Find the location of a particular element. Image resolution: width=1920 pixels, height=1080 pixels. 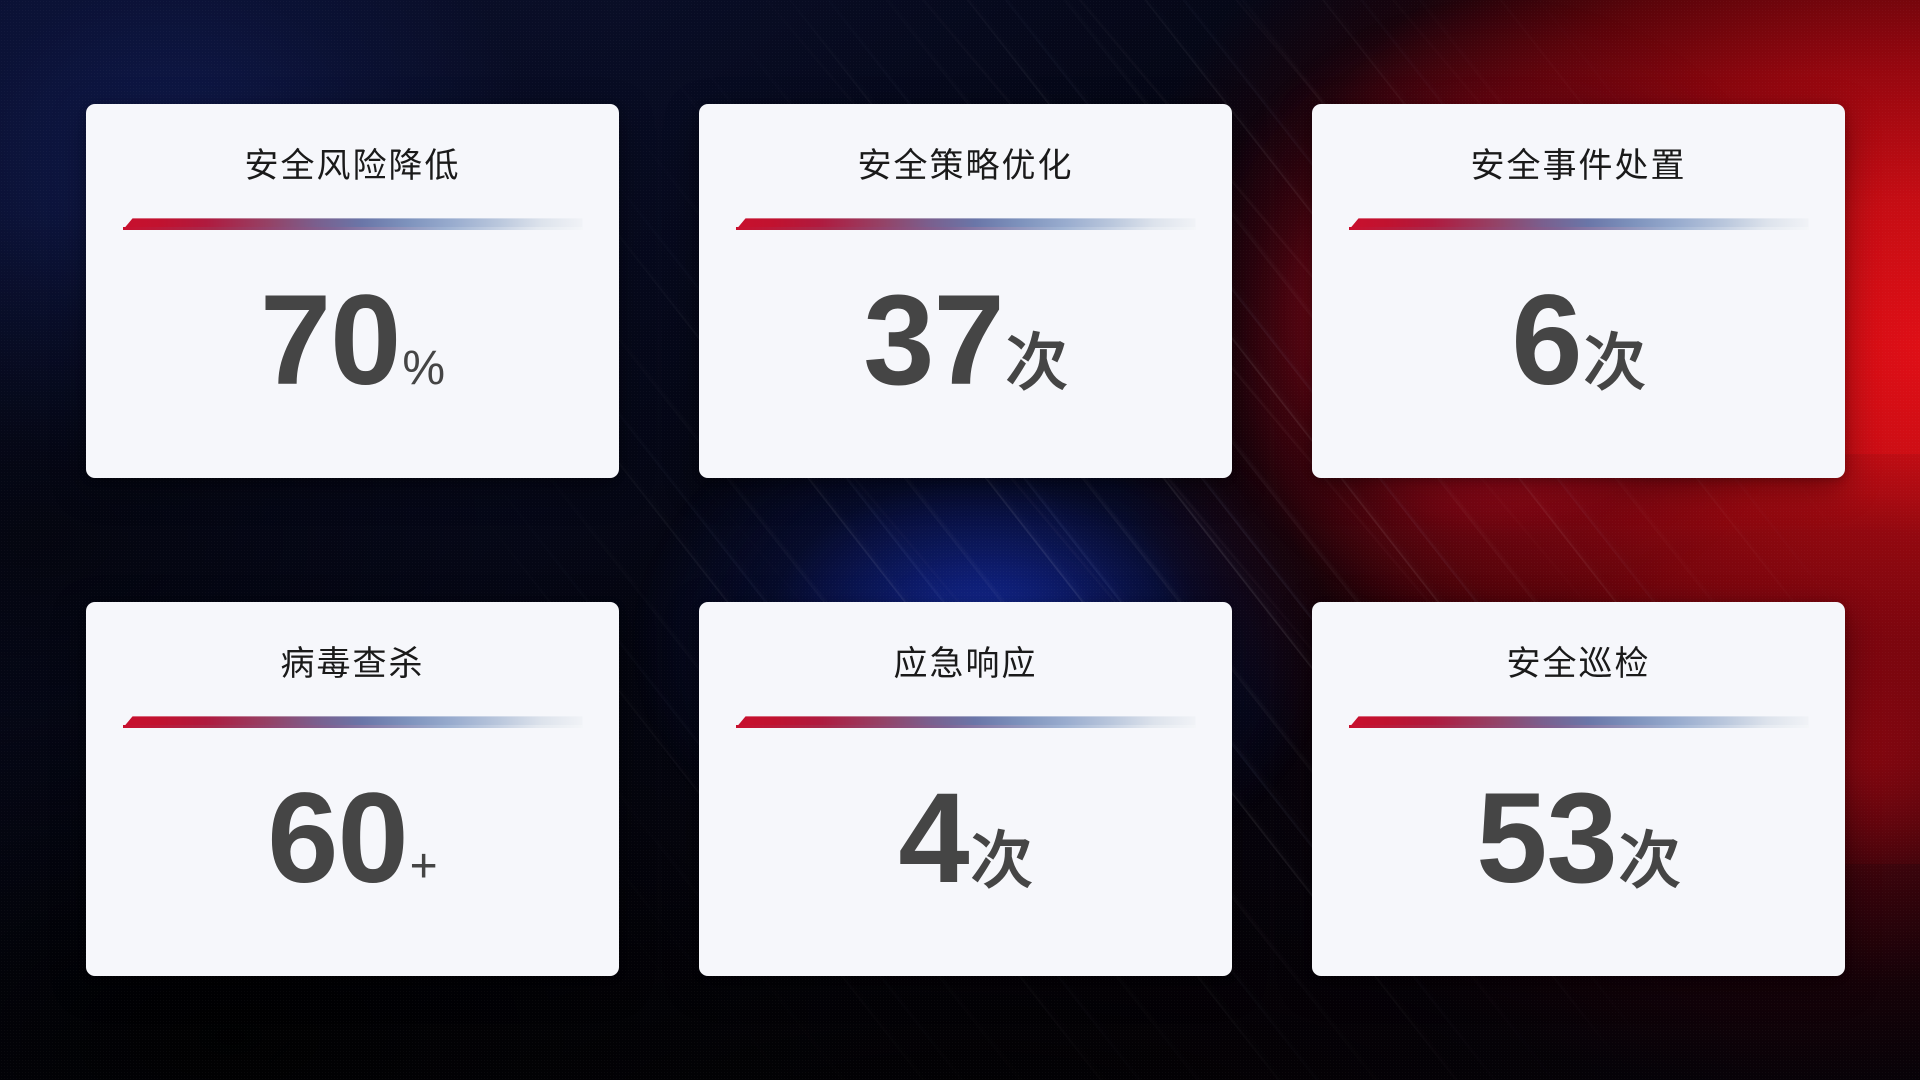

metric-value: 6 is located at coordinates (1546, 341).